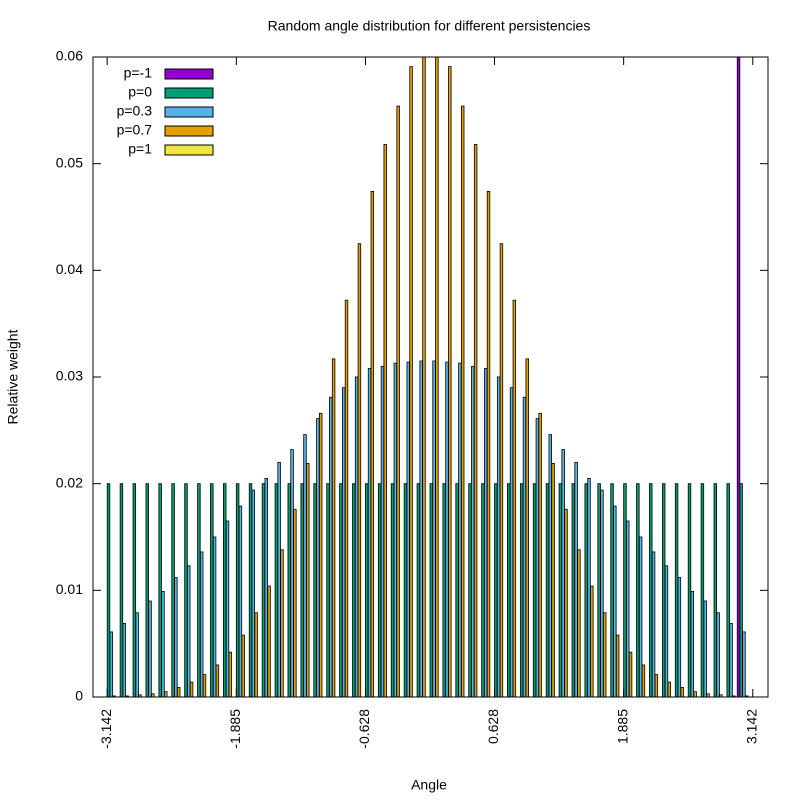  Describe the element at coordinates (140, 149) in the screenshot. I see `legend-label: p=1` at that location.